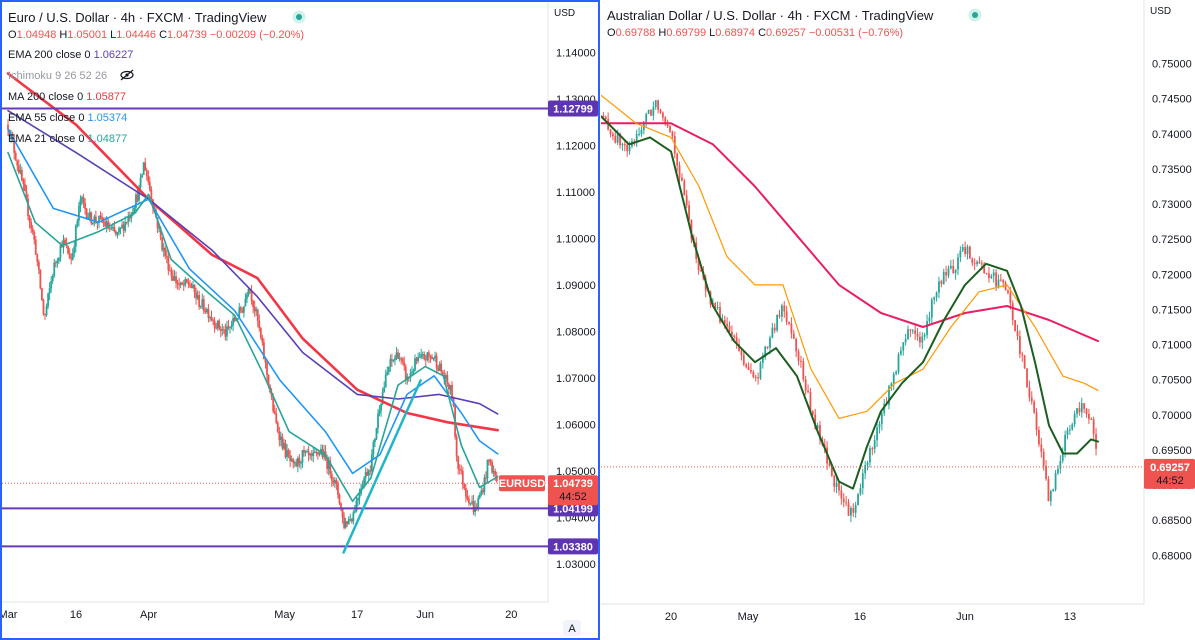 The image size is (1195, 640). What do you see at coordinates (671, 617) in the screenshot?
I see `x-tick-label: 20` at bounding box center [671, 617].